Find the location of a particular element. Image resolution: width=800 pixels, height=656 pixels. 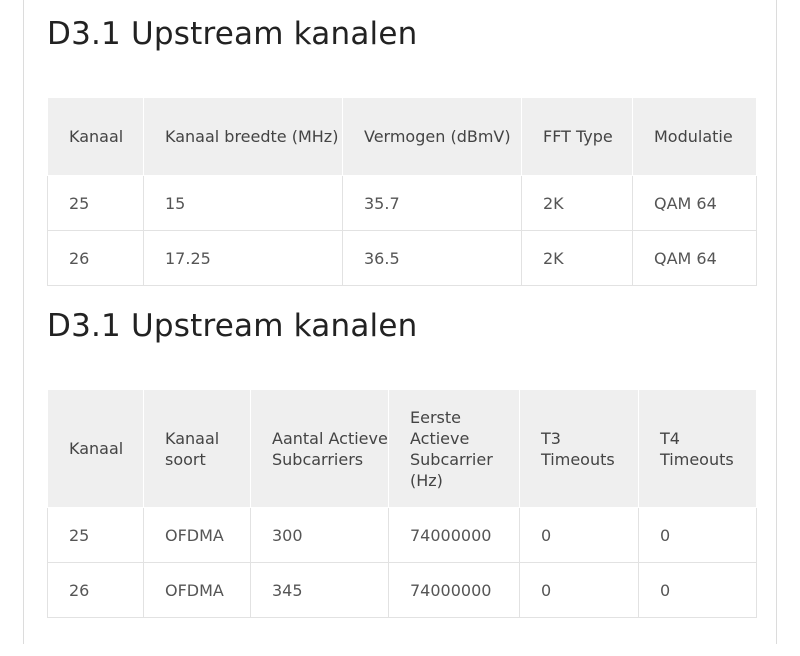

table-row: 25 15 35.7 2K QAM 64 is located at coordinates (402, 203).